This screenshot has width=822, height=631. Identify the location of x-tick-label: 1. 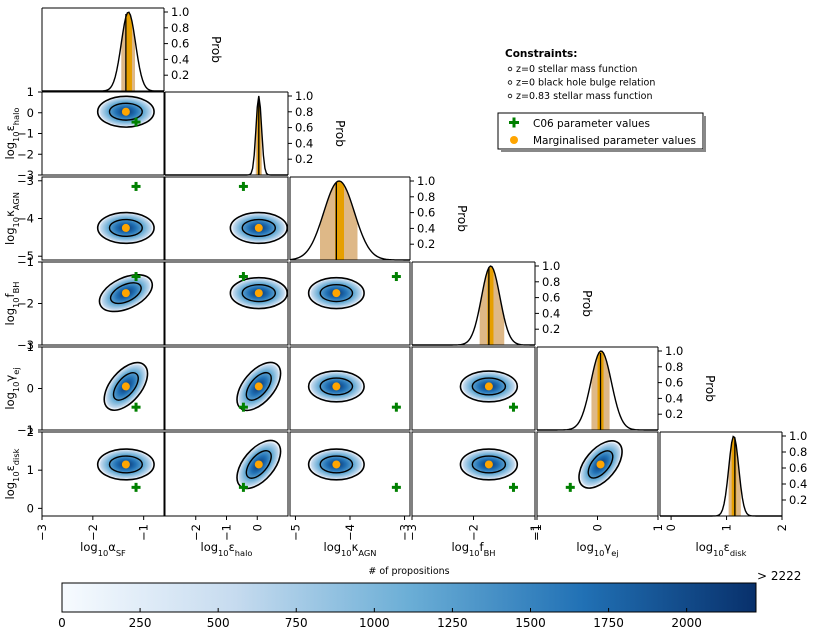
(727, 527).